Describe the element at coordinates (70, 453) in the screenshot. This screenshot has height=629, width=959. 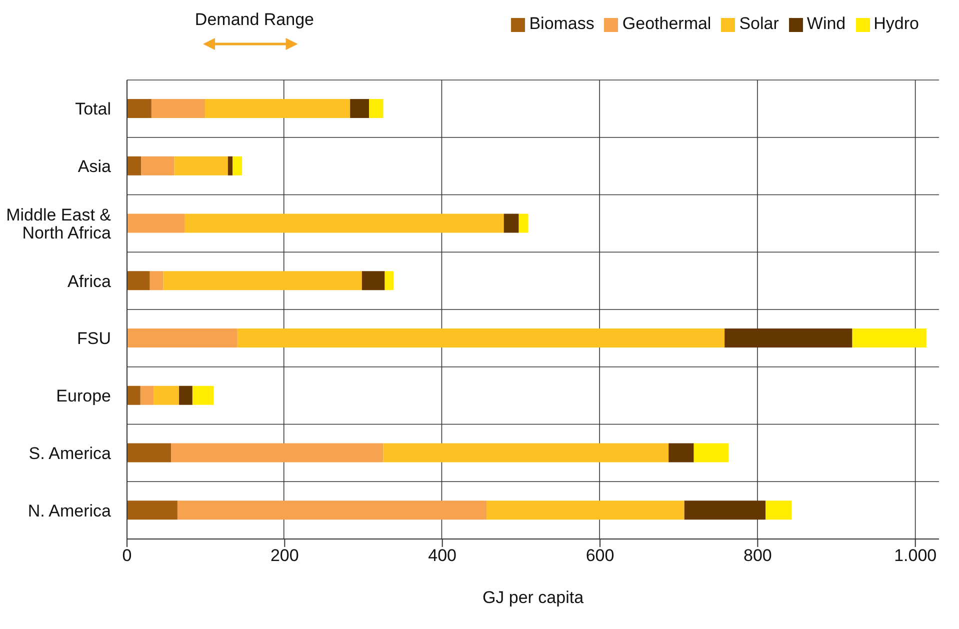
I see `y-tick-label: S. America` at that location.